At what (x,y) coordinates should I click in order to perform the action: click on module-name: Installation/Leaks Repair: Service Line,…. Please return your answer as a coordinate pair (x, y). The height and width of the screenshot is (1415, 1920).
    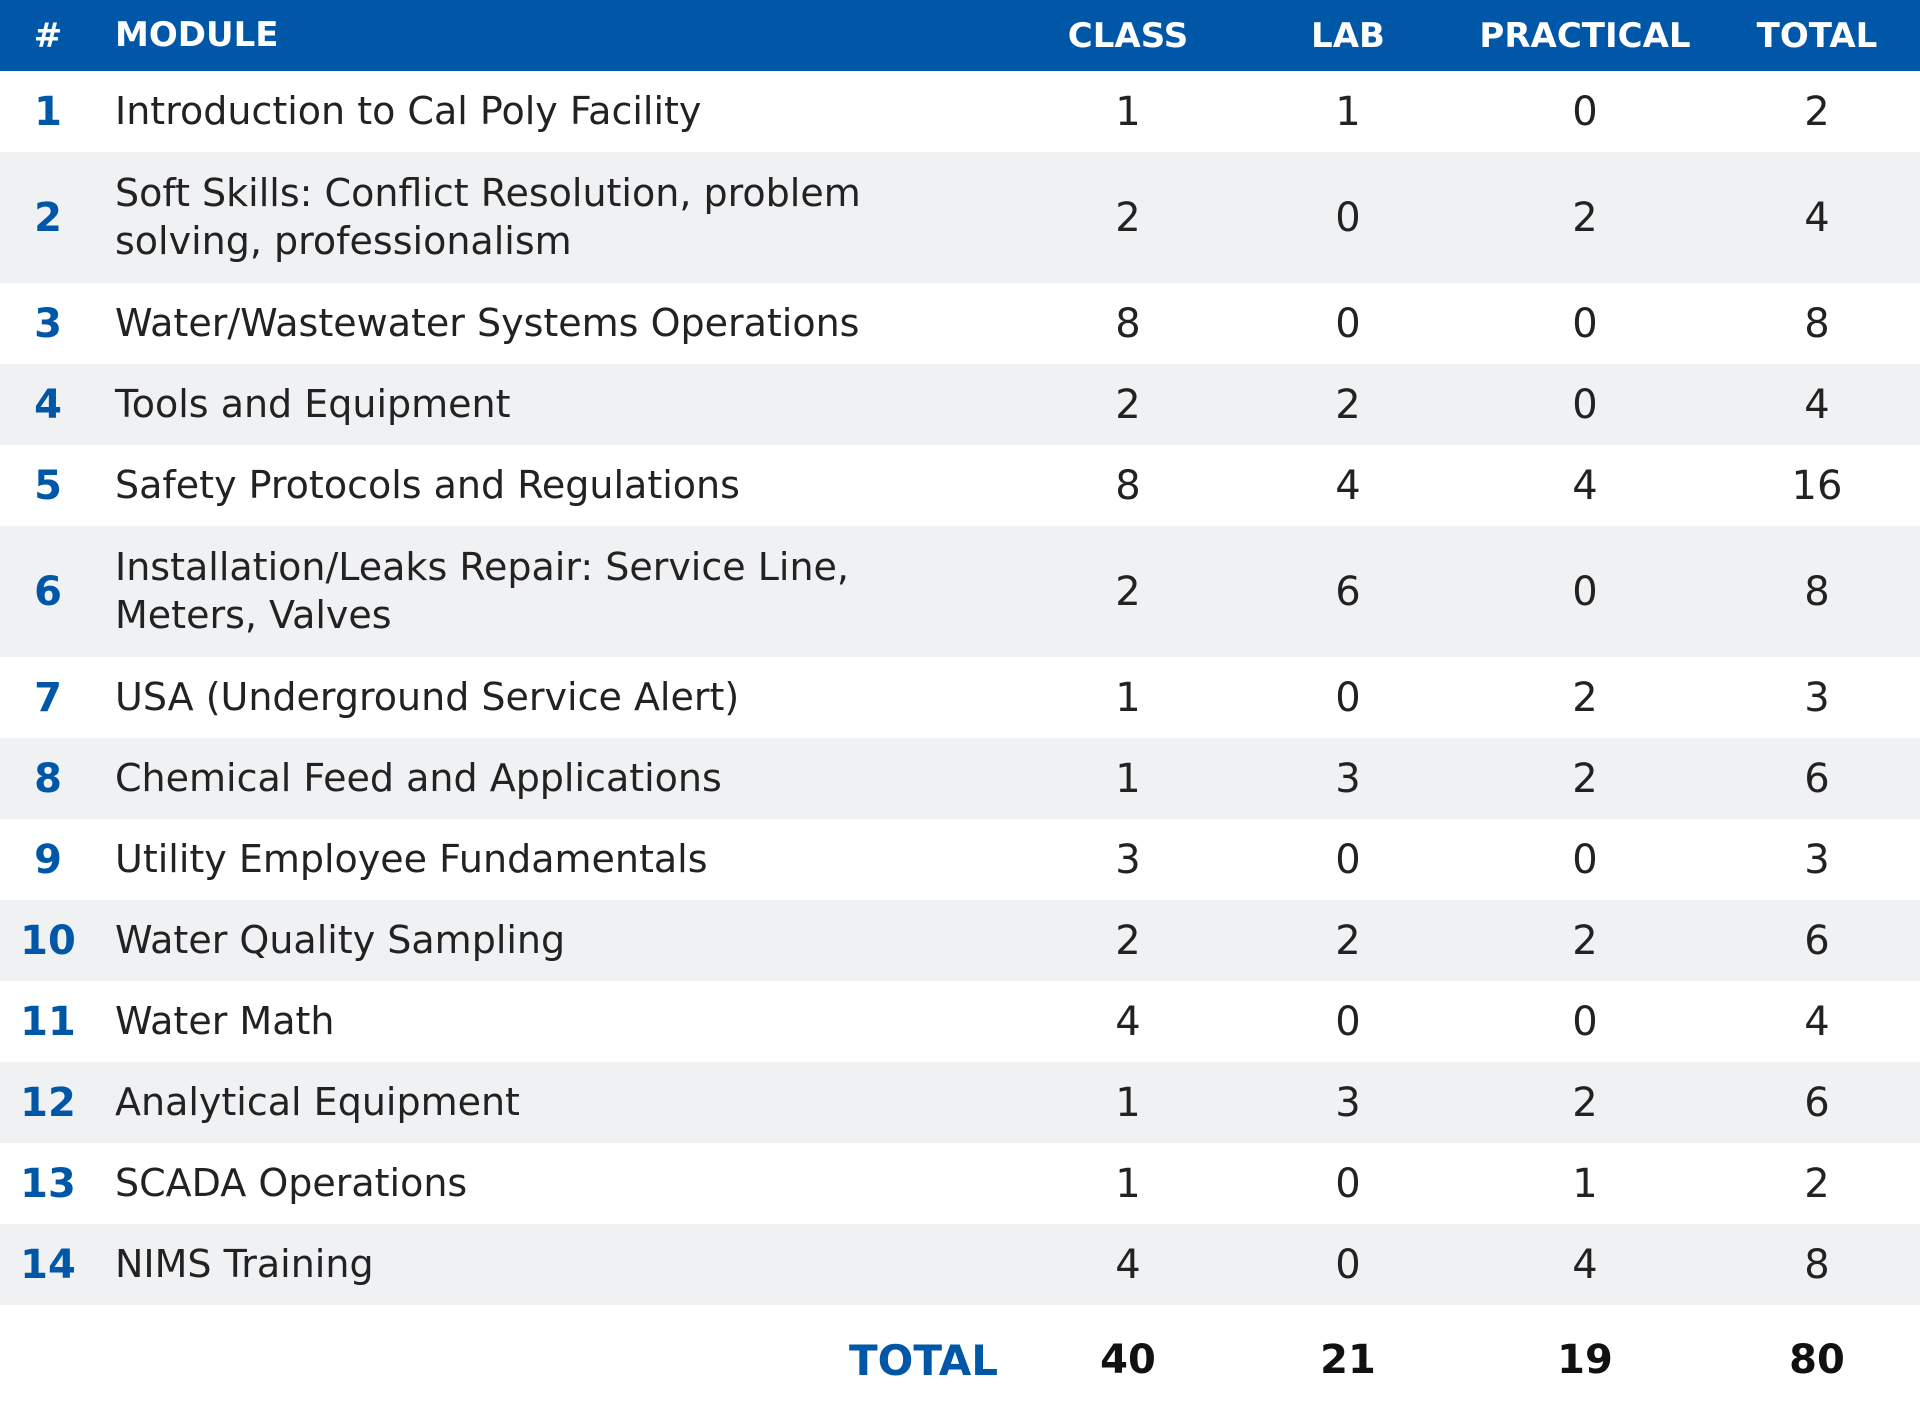
    Looking at the image, I should click on (482, 591).